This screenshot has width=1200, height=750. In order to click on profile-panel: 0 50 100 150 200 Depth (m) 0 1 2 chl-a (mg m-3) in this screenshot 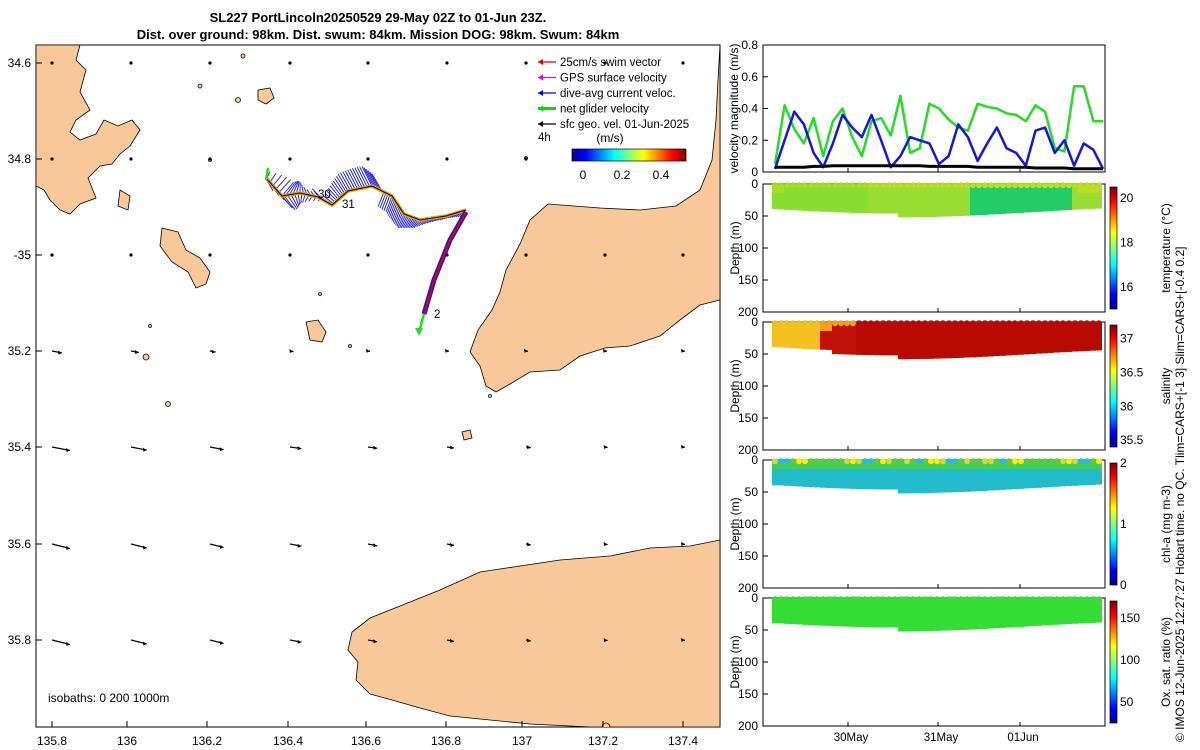, I will do `click(950, 524)`.